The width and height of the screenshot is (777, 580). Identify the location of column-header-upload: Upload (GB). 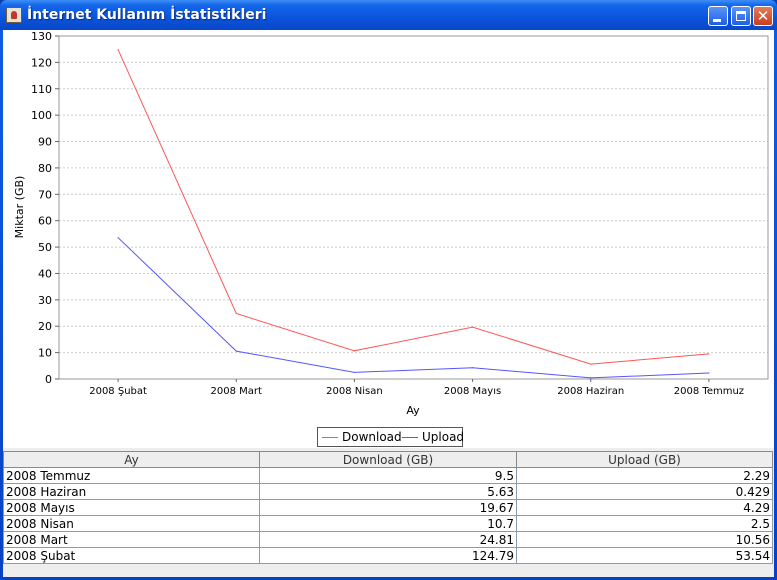
(644, 459).